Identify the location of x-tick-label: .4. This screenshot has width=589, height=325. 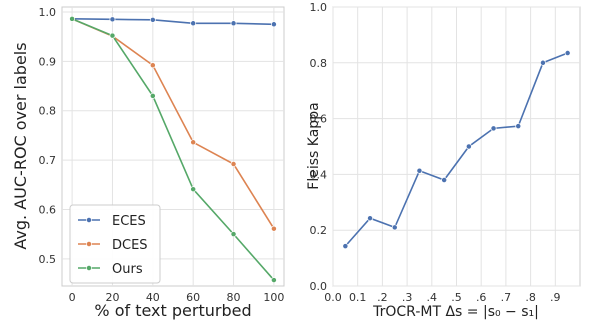
(432, 297).